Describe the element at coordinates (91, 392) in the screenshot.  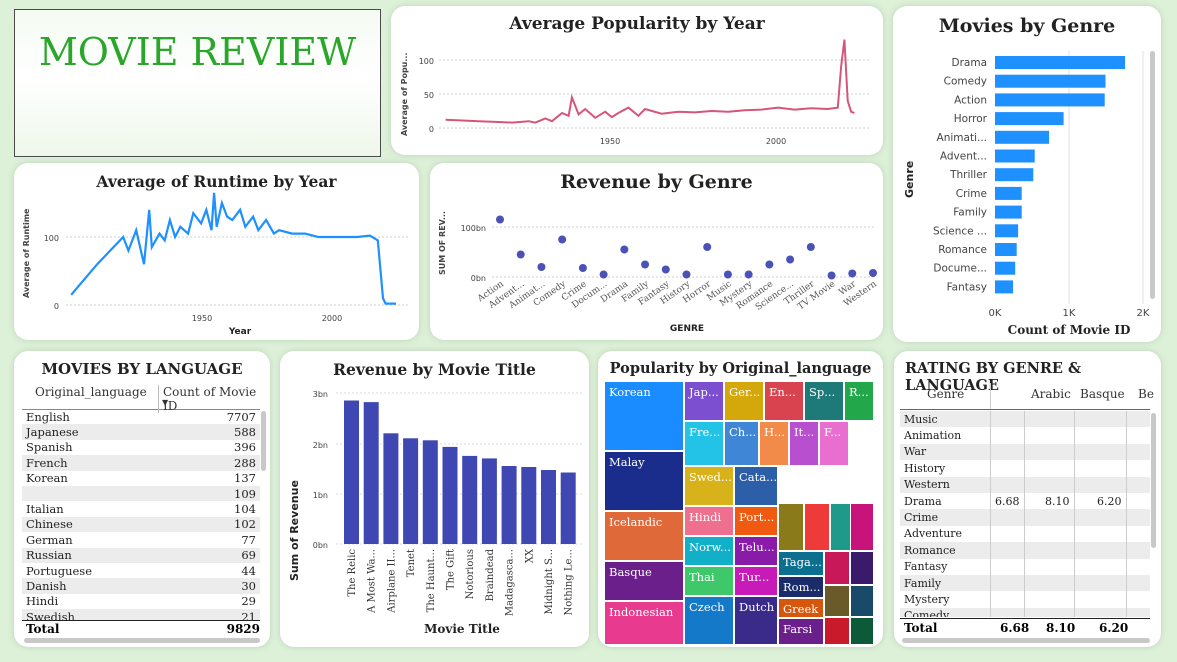
I see `header-language: Original_language` at that location.